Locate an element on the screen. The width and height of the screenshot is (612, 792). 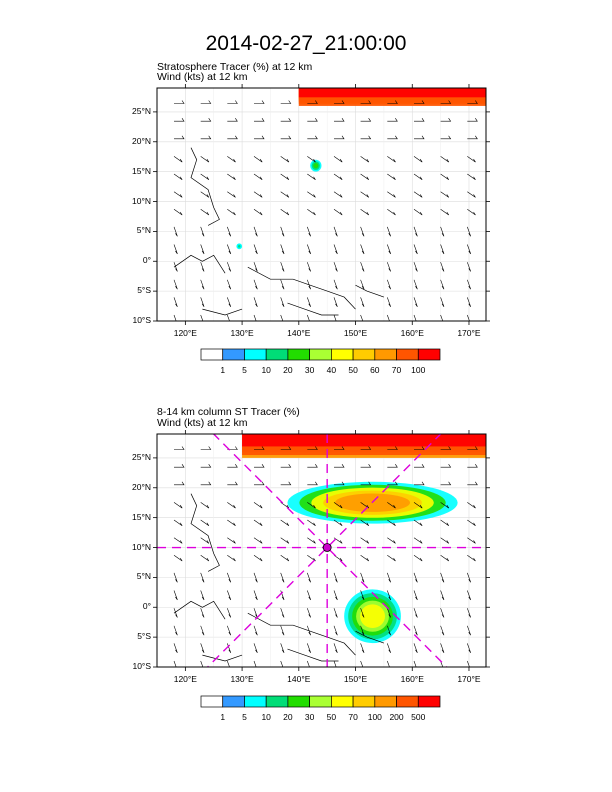
y-tick-label: 0° is located at coordinates (146, 606).